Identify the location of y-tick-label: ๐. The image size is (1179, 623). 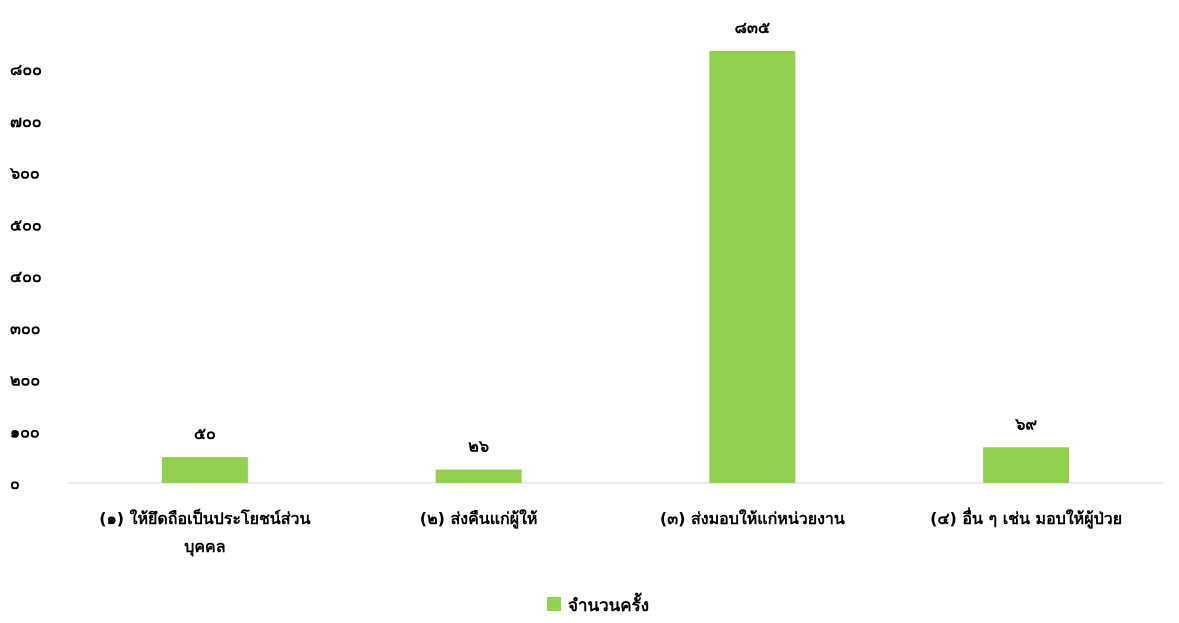
(15, 483).